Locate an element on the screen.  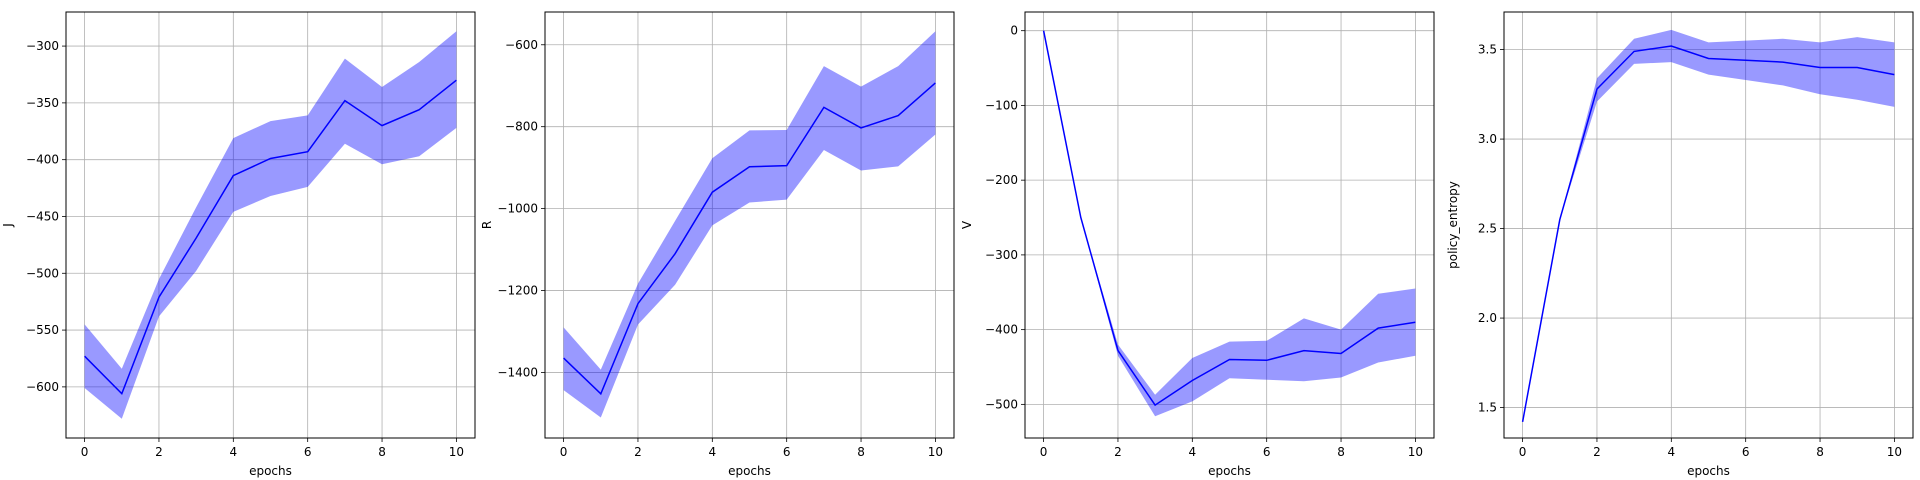
y-axis-label: J is located at coordinates (8, 225).